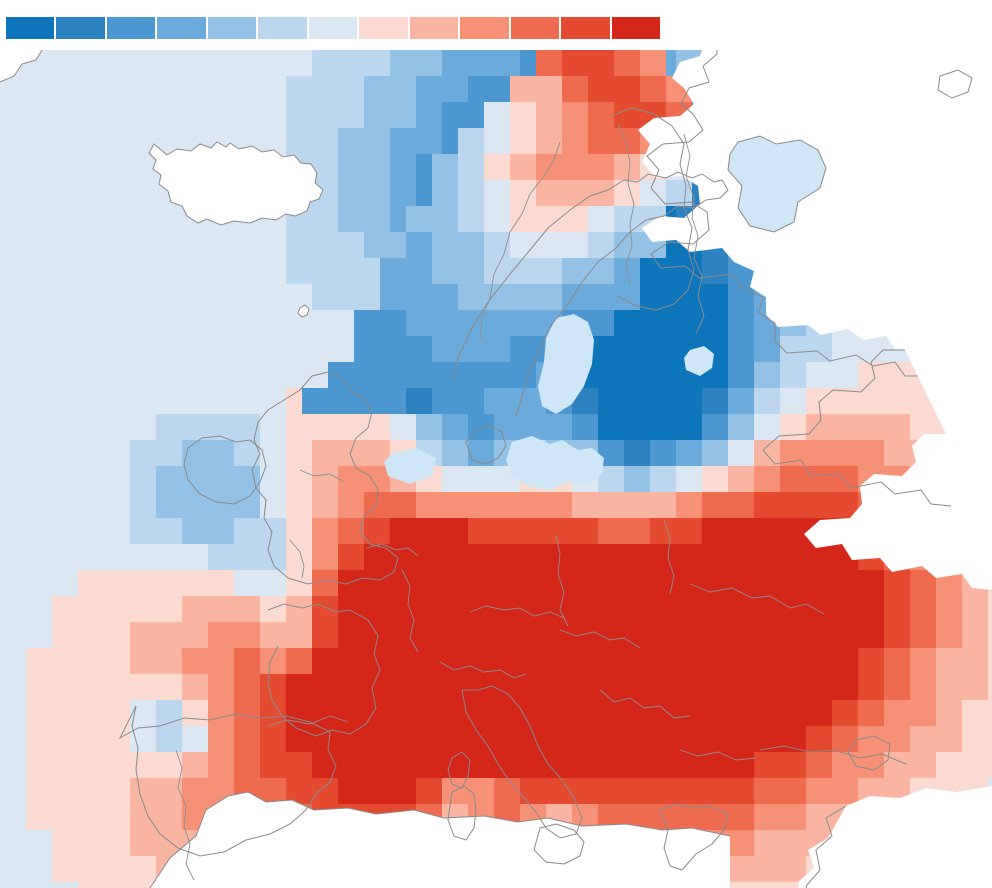 Image resolution: width=992 pixels, height=888 pixels. I want to click on denmark-outline, so click(486, 445).